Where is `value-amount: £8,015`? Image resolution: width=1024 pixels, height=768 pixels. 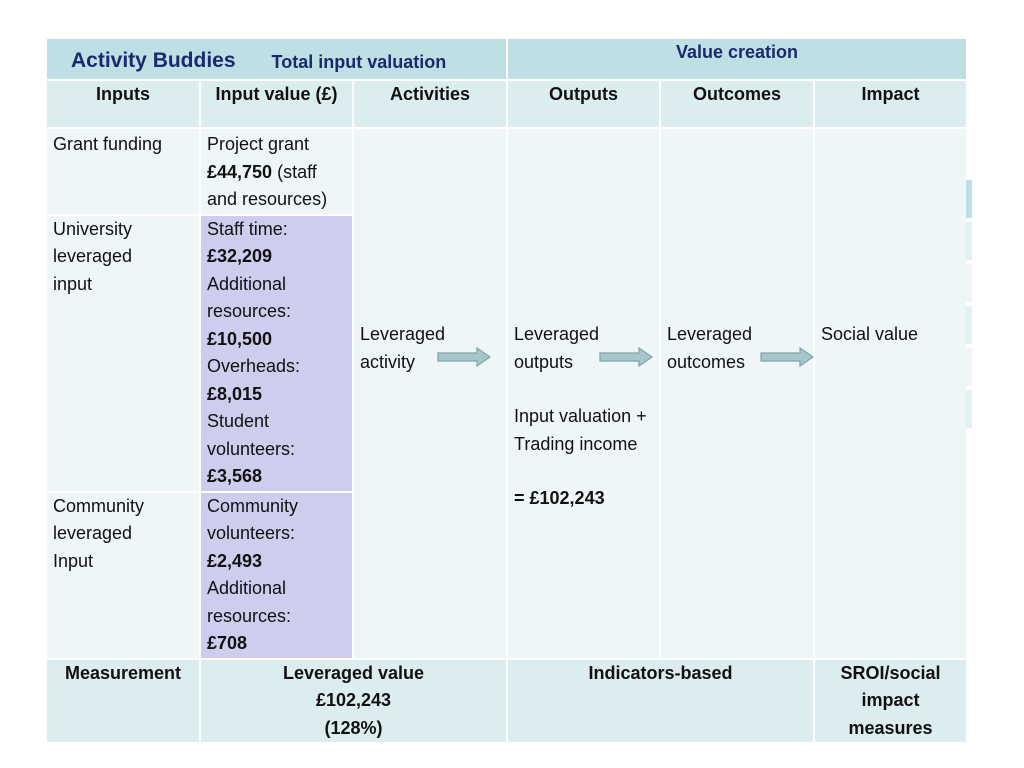 value-amount: £8,015 is located at coordinates (235, 393).